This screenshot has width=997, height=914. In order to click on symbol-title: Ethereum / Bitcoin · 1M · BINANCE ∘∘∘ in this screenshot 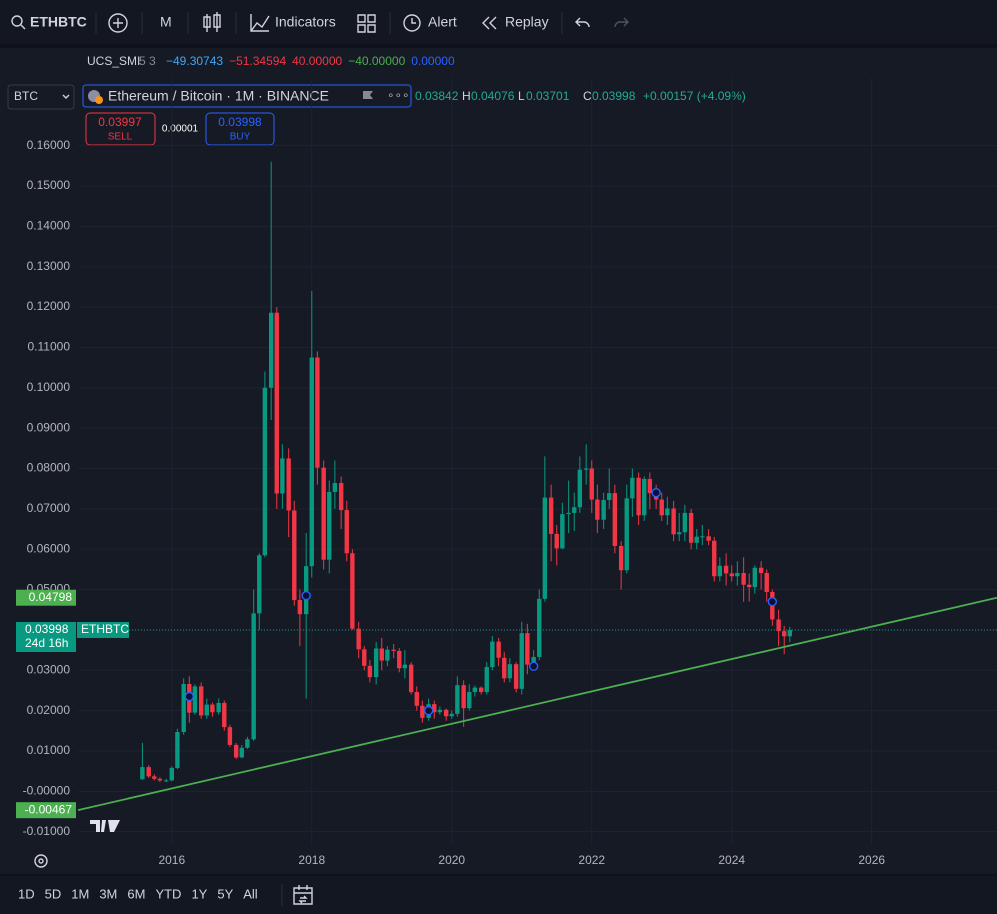, I will do `click(247, 96)`.